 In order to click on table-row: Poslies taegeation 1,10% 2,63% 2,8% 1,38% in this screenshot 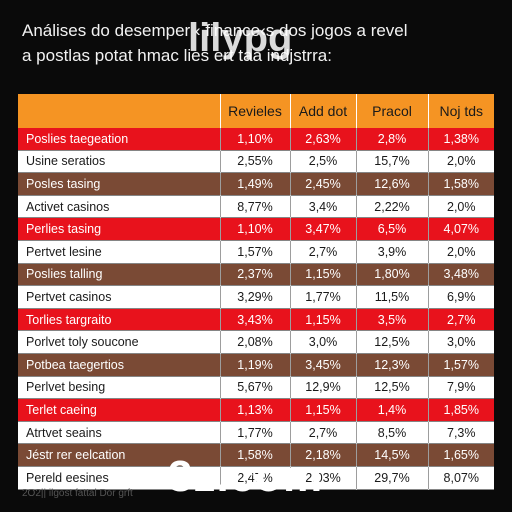, I will do `click(256, 139)`.